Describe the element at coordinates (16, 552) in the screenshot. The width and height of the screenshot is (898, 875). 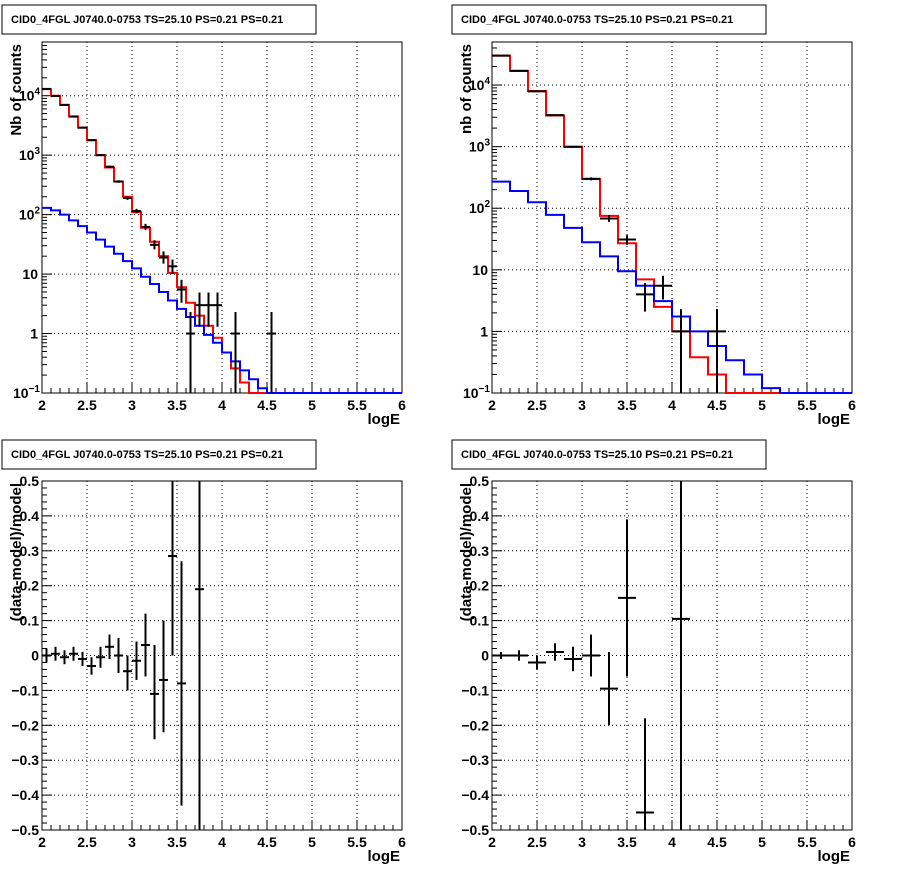
I see `y-axis-label: (data-model)/model` at that location.